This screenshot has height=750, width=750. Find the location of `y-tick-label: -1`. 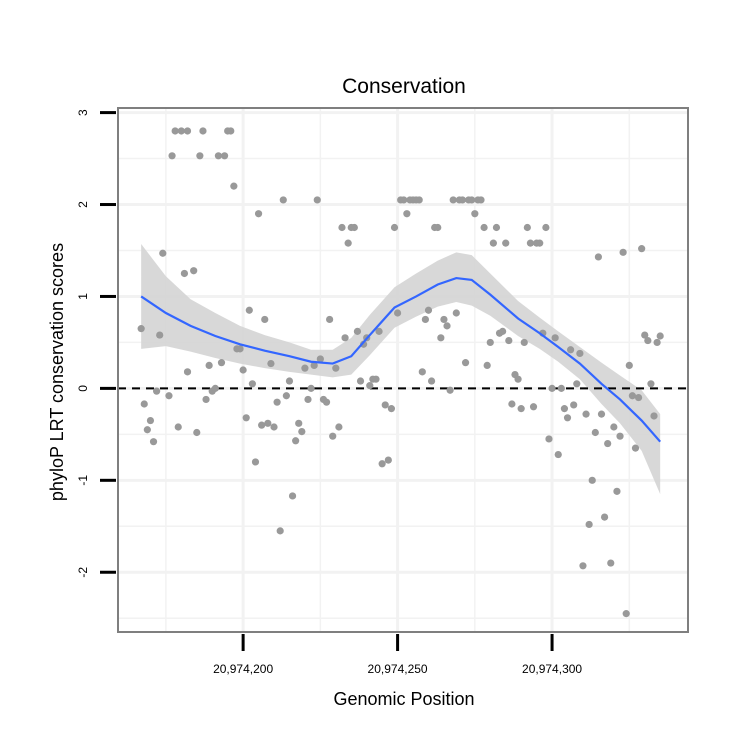

y-tick-label: -1 is located at coordinates (83, 480).